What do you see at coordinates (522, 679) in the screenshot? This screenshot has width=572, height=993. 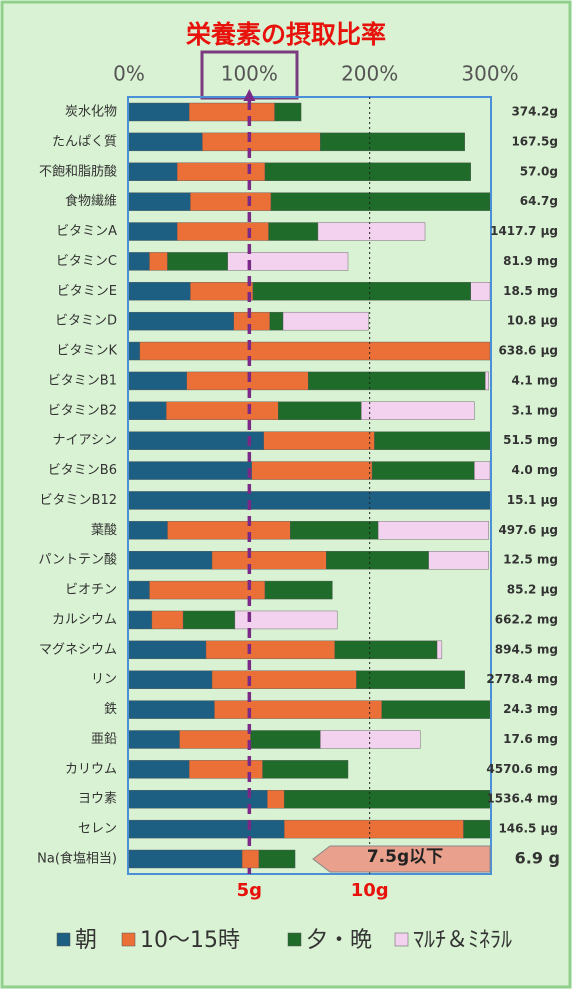 I see `amount-label: 2778.4 mg` at bounding box center [522, 679].